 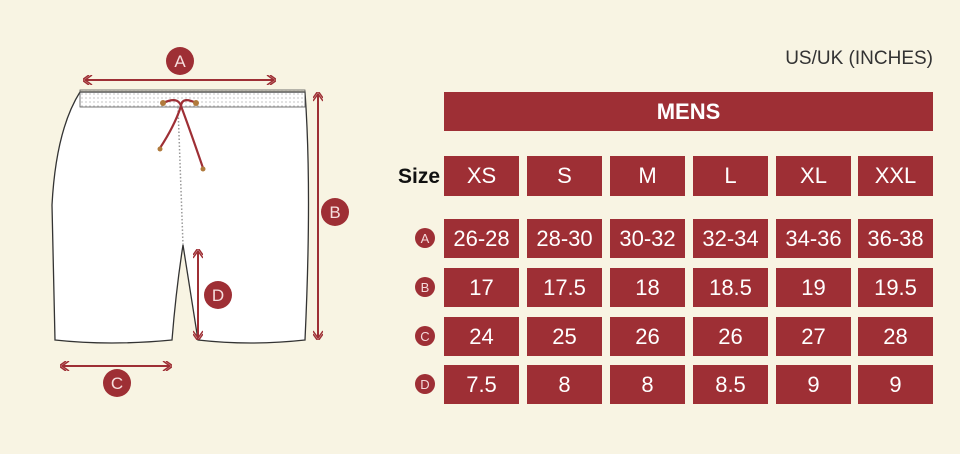 I want to click on label-a: A, so click(x=180, y=61).